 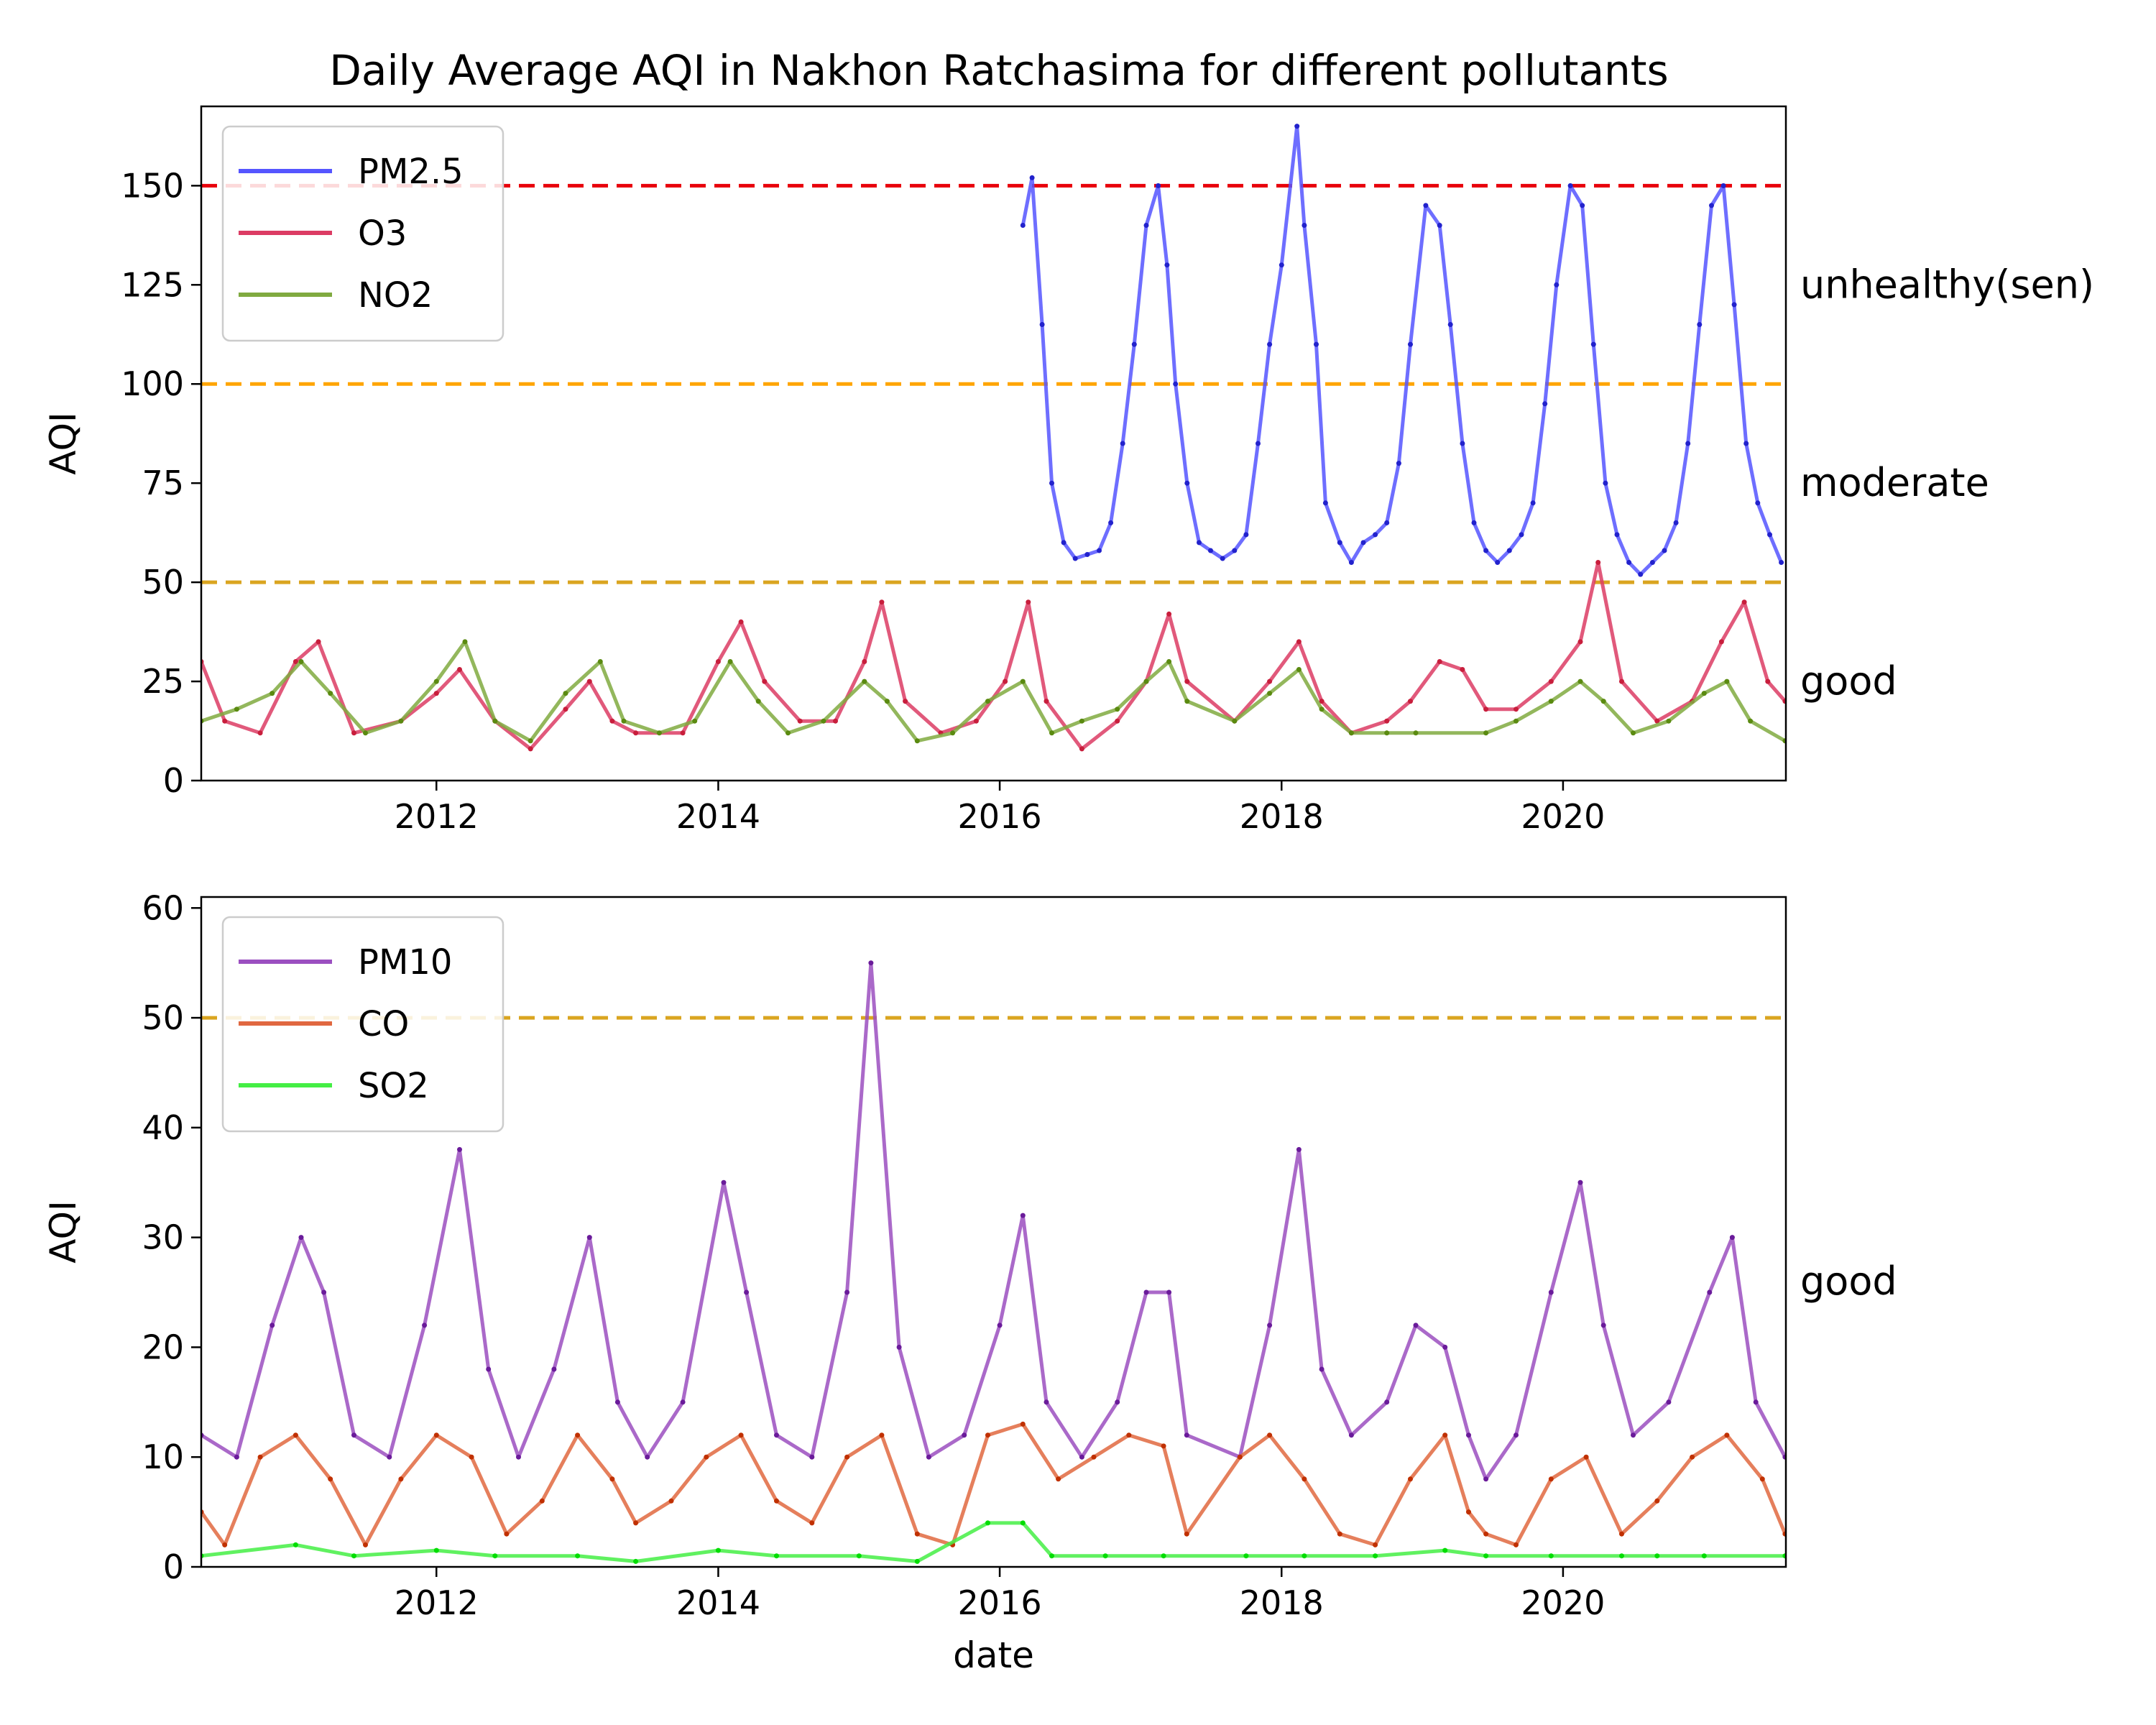 I want to click on bottom-y-axis-label: AQI, so click(x=63, y=1231).